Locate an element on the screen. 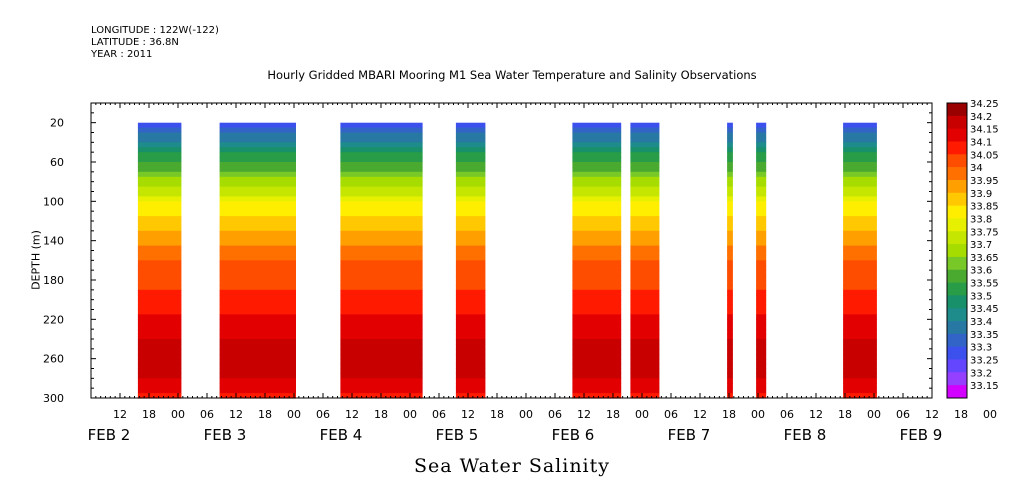 This screenshot has width=1009, height=504. x-hour-tick-label: 06 is located at coordinates (323, 414).